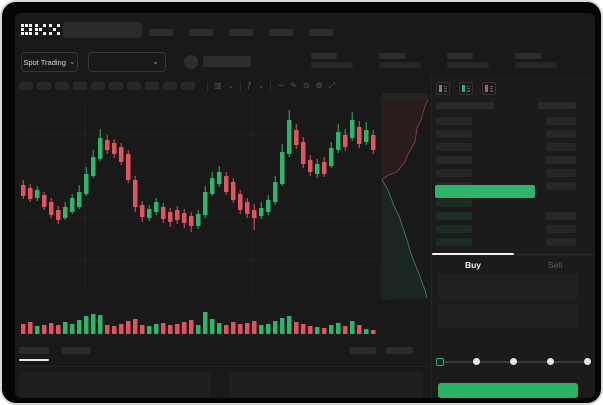 This screenshot has width=603, height=405. What do you see at coordinates (319, 85) in the screenshot?
I see `settings-gear-icon: ⚙` at bounding box center [319, 85].